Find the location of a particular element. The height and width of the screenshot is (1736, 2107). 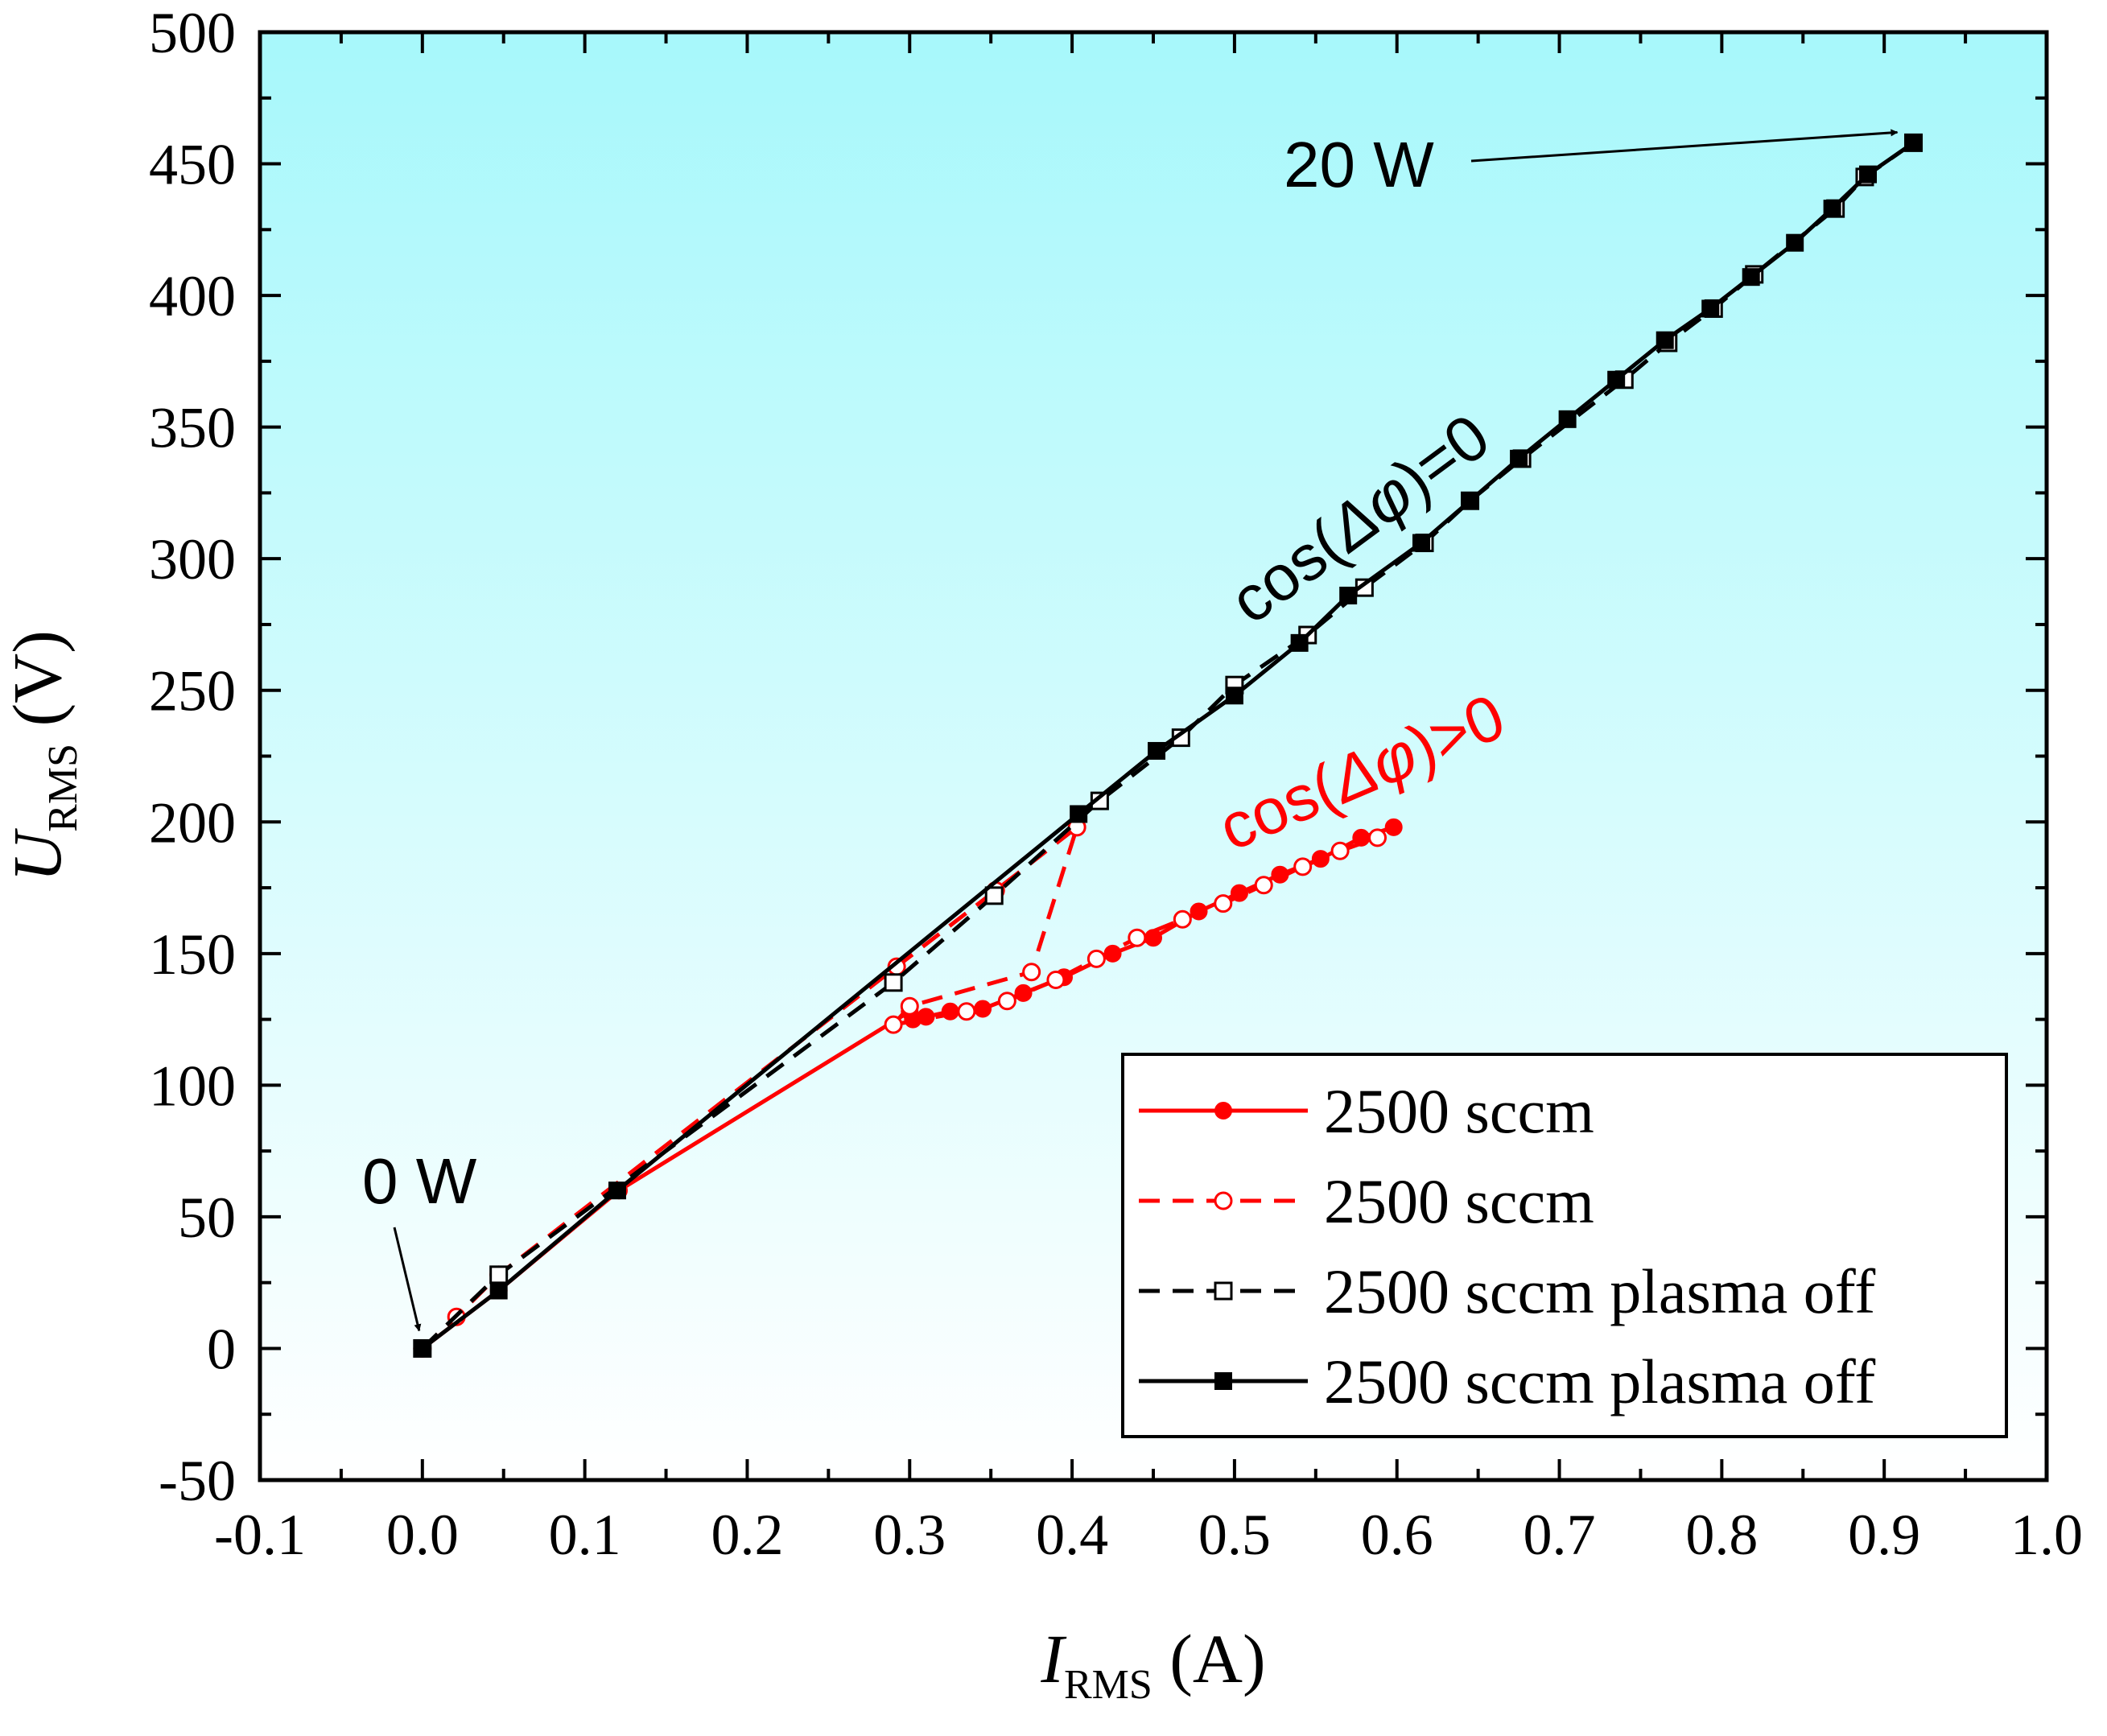

y-tick-label: 400 is located at coordinates (192, 296).